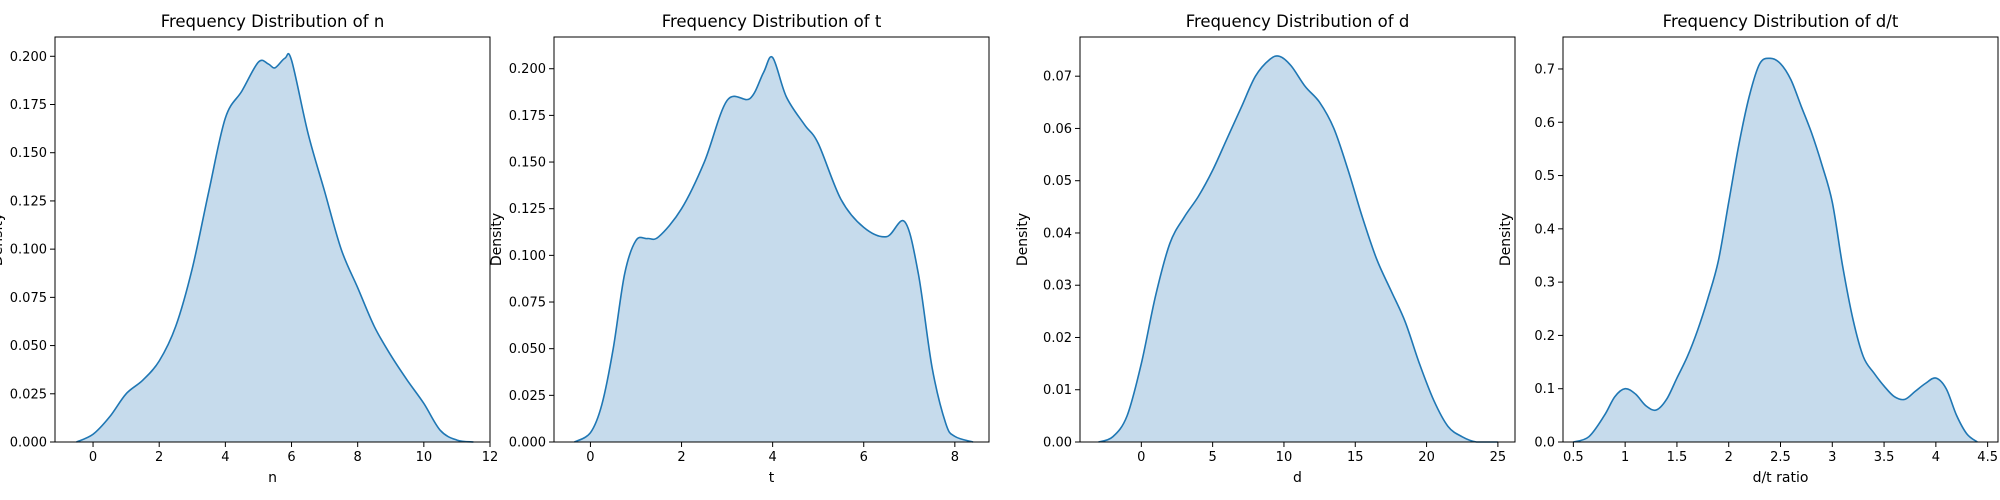  Describe the element at coordinates (1057, 77) in the screenshot. I see `y-tick-label: 0.07` at that location.